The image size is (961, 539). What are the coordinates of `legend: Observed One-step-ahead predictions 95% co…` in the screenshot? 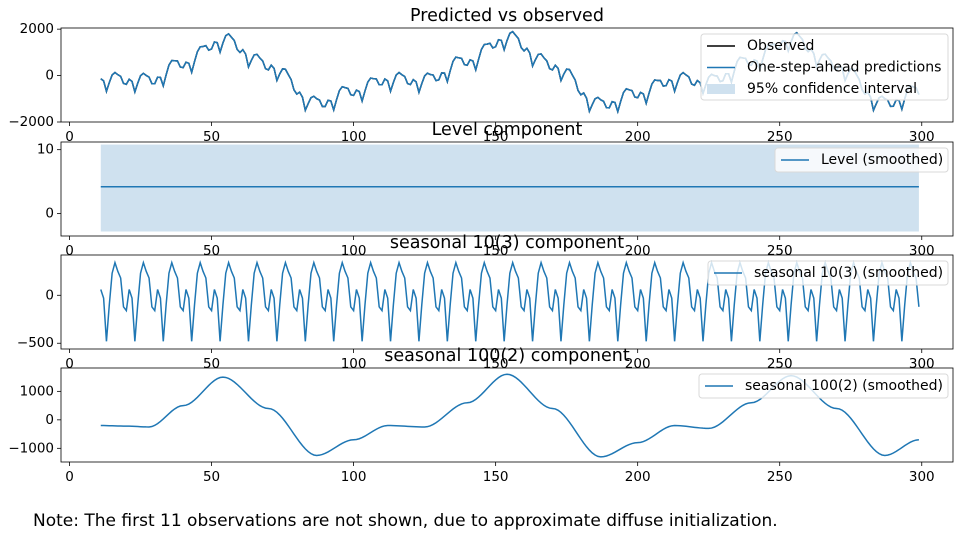 It's located at (824, 67).